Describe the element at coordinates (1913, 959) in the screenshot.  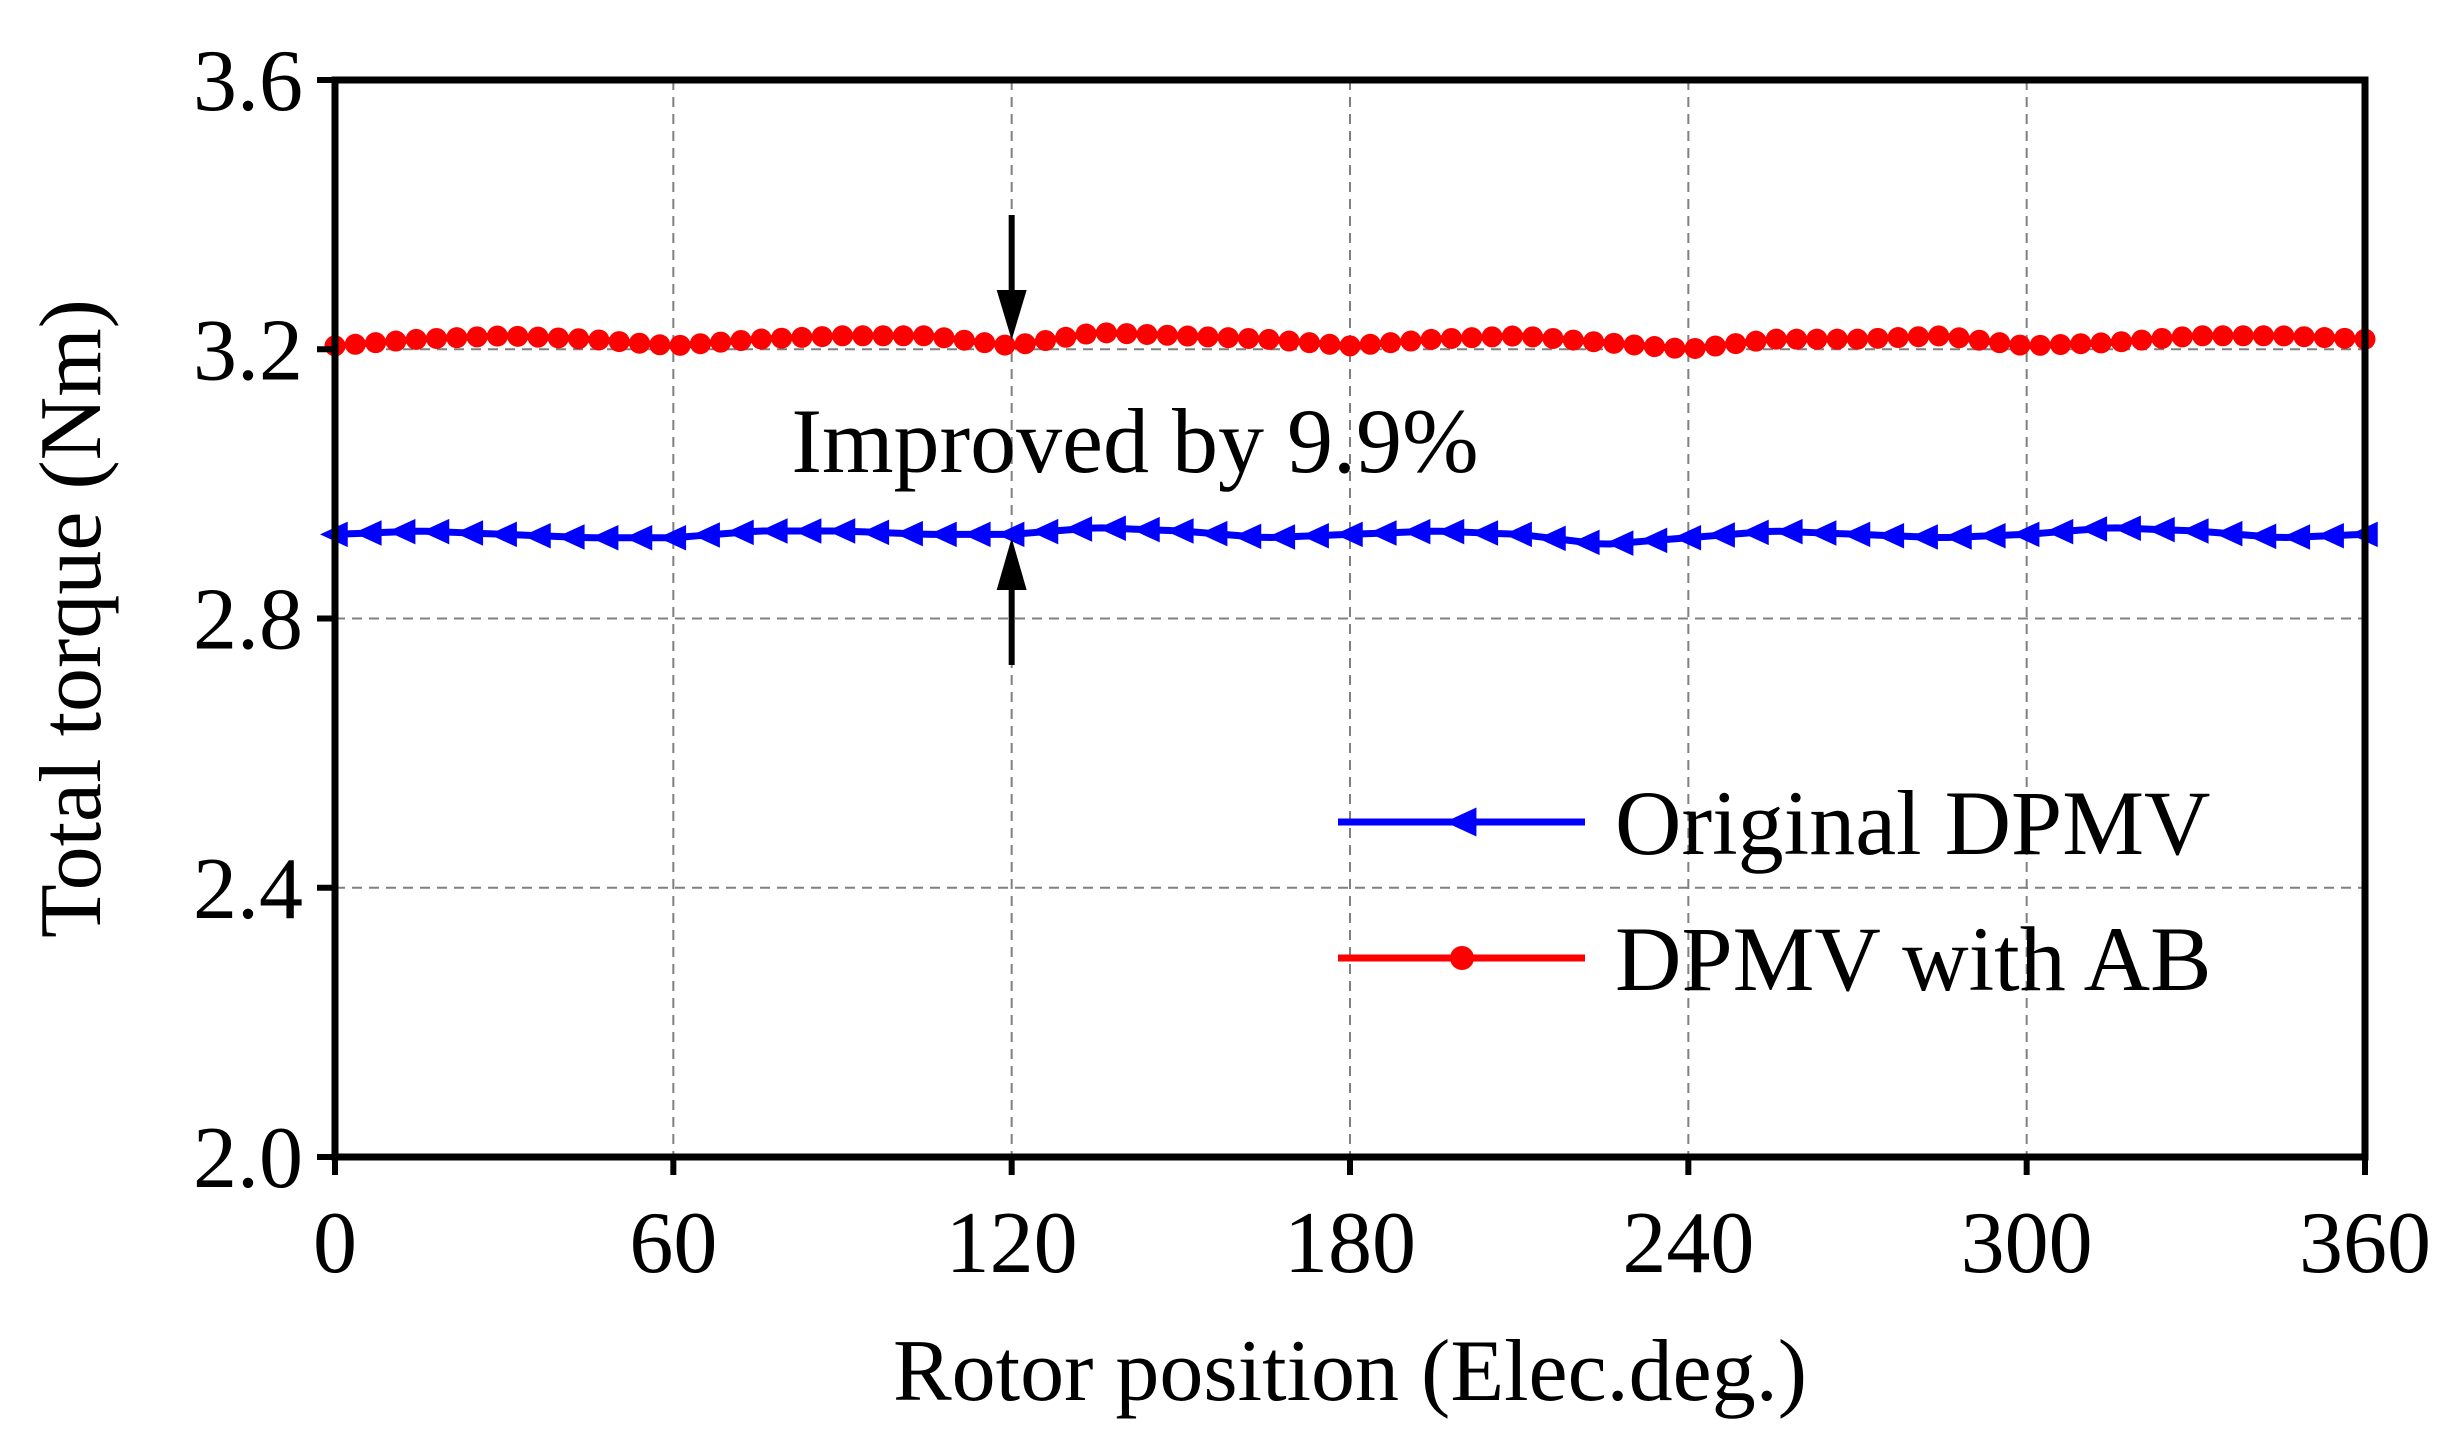
I see `legend-label: DPMV with AB` at that location.